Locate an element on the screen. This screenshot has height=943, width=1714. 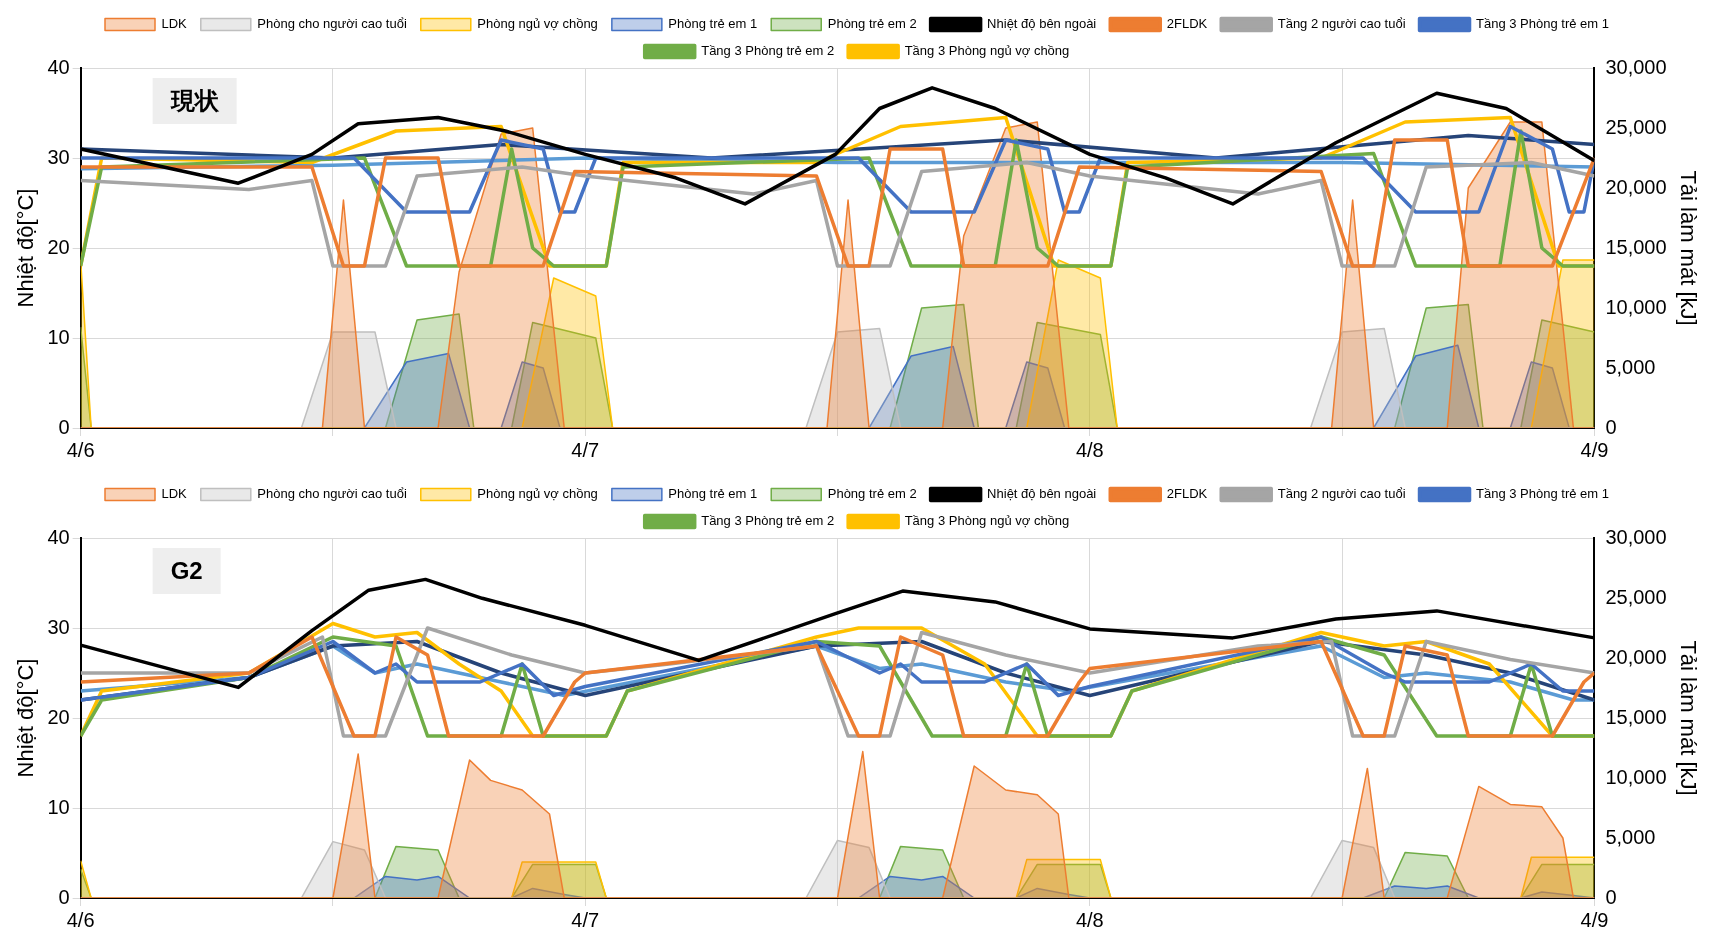
annotation: G2 is located at coordinates (186, 570).